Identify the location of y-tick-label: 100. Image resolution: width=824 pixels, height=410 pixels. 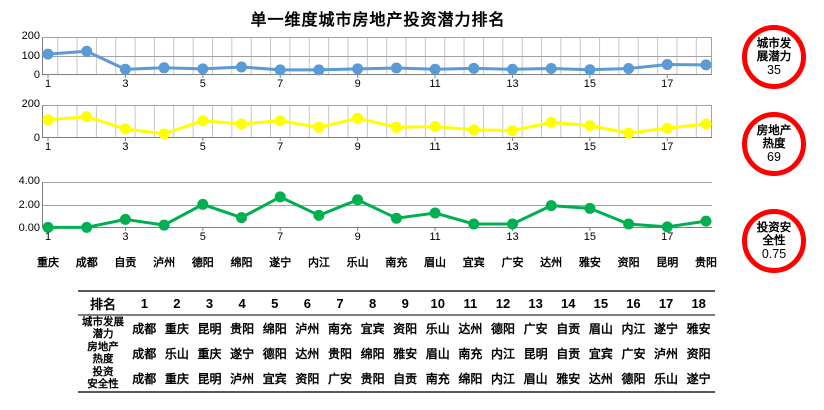
(30, 55).